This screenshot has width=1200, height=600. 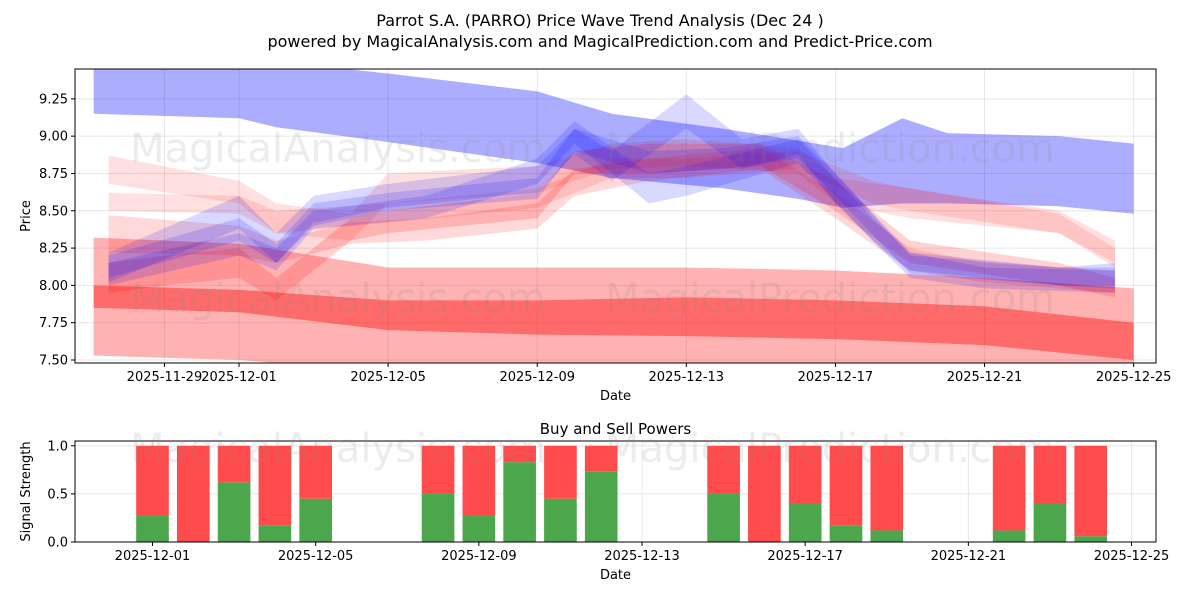 What do you see at coordinates (53, 286) in the screenshot?
I see `y-tick-label: 8.00` at bounding box center [53, 286].